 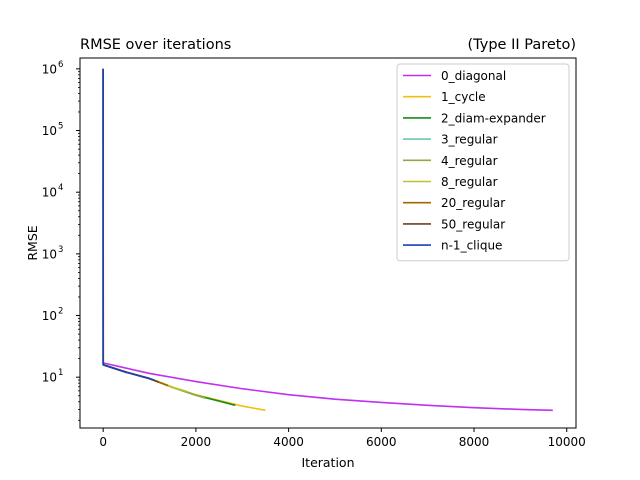 I want to click on legend-label-0_diagonal: 0_diagonal, so click(x=473, y=76).